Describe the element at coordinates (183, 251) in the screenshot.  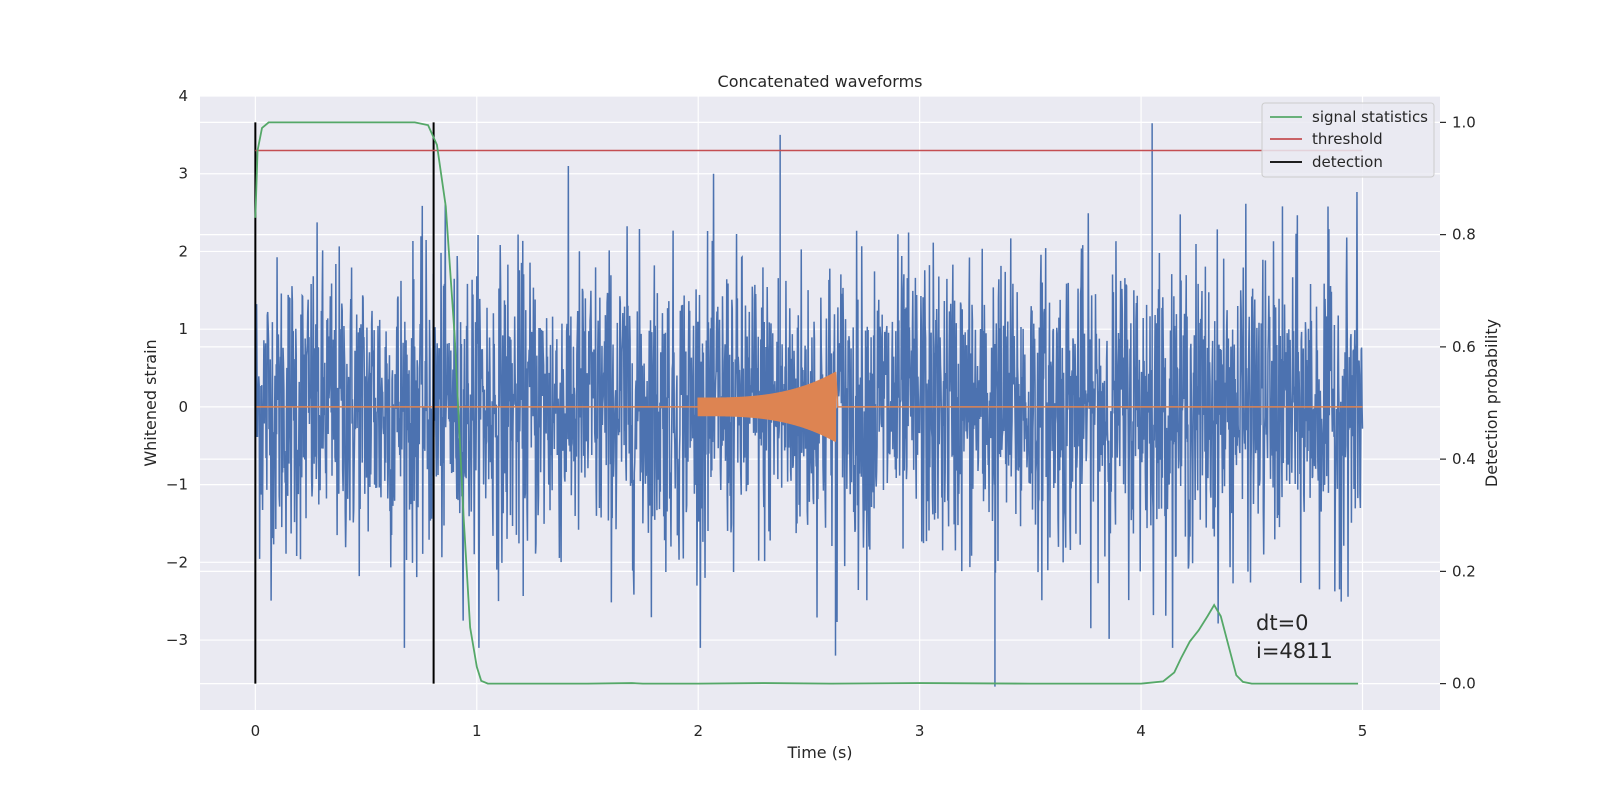
I see `y-tick-label: 2` at that location.